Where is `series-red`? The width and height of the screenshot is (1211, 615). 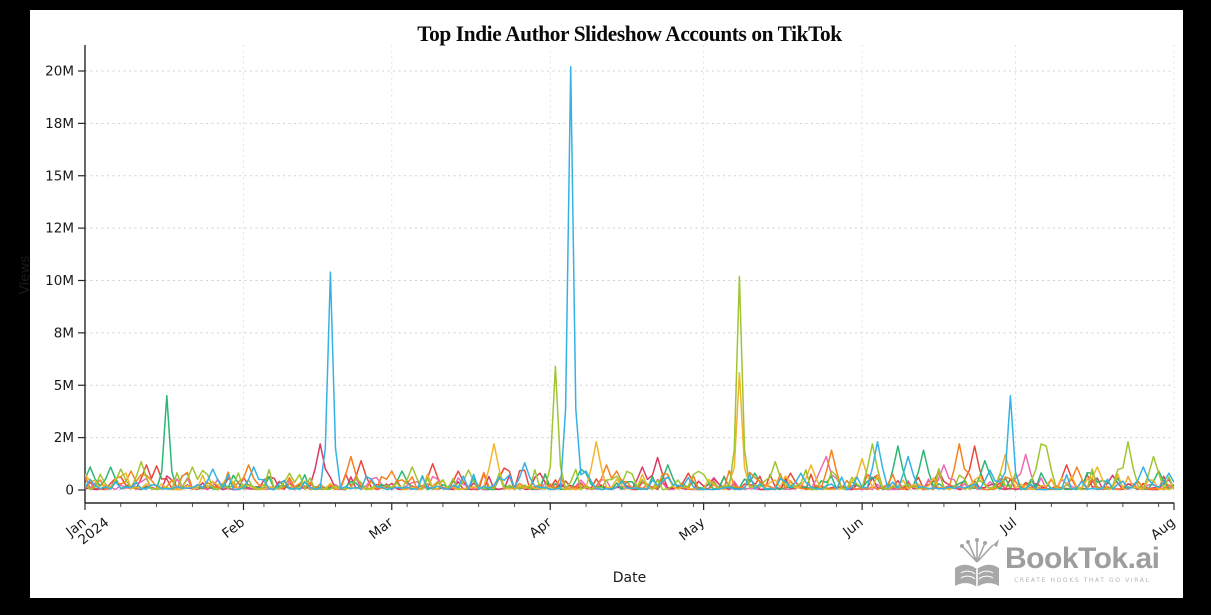 series-red is located at coordinates (629, 468).